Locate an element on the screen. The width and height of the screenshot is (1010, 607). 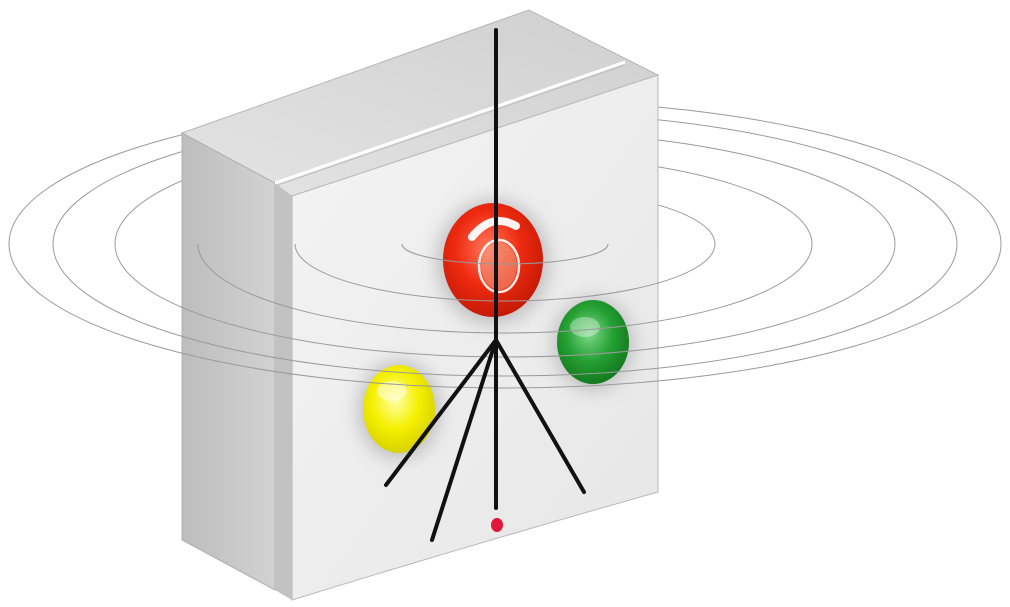
antenna-leg-left is located at coordinates (441, 412).